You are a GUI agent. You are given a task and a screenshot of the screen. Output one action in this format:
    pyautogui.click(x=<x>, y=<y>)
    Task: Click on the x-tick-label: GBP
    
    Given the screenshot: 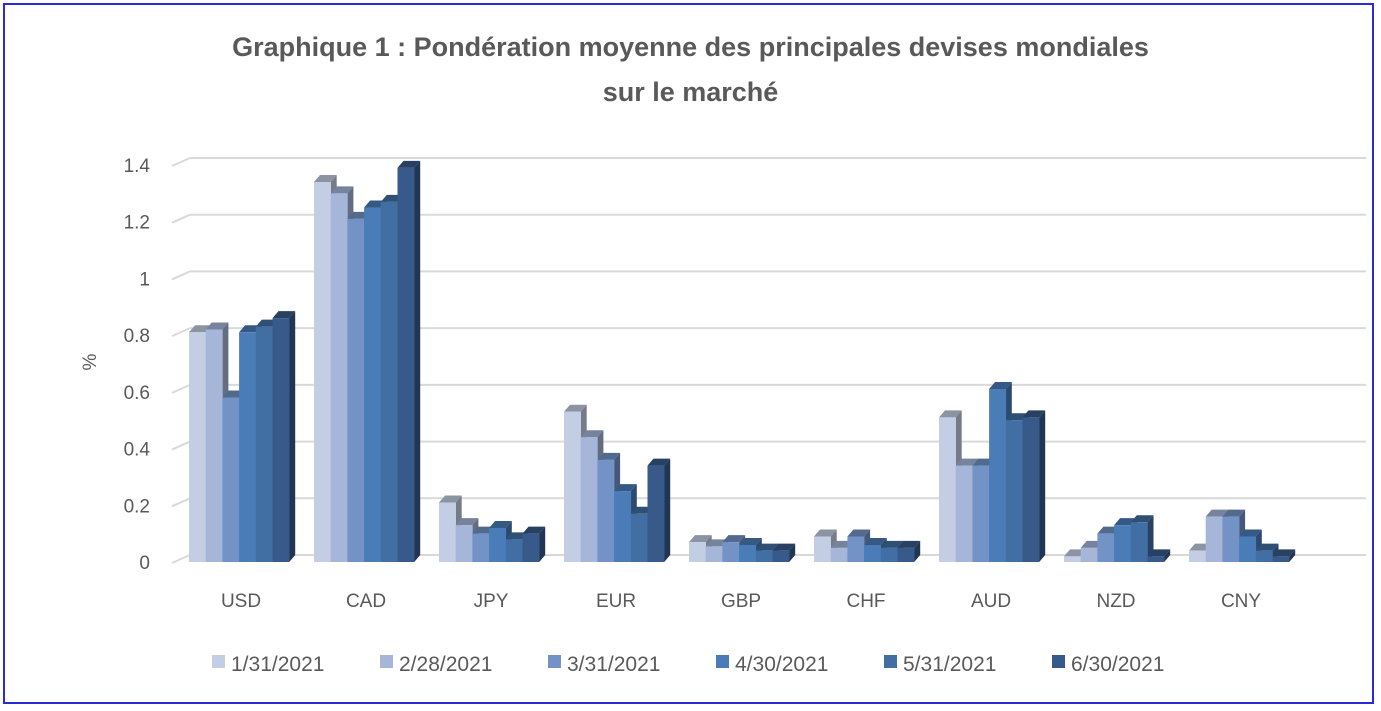 What is the action you would take?
    pyautogui.click(x=741, y=601)
    